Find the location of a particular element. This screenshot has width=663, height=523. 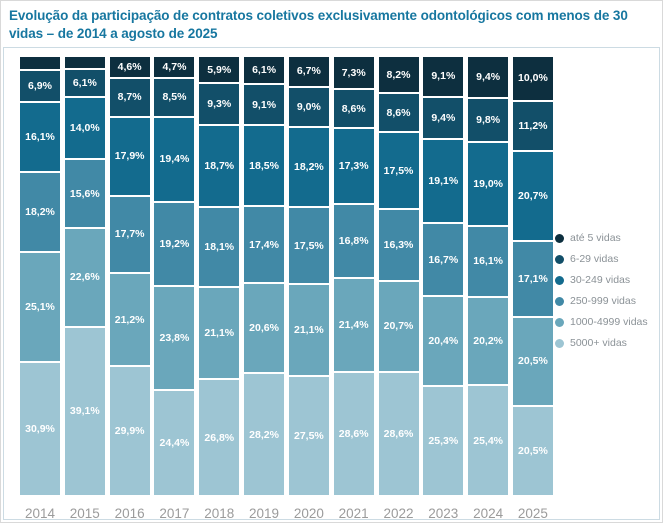

segment-value-label: 18,2% is located at coordinates (40, 212).